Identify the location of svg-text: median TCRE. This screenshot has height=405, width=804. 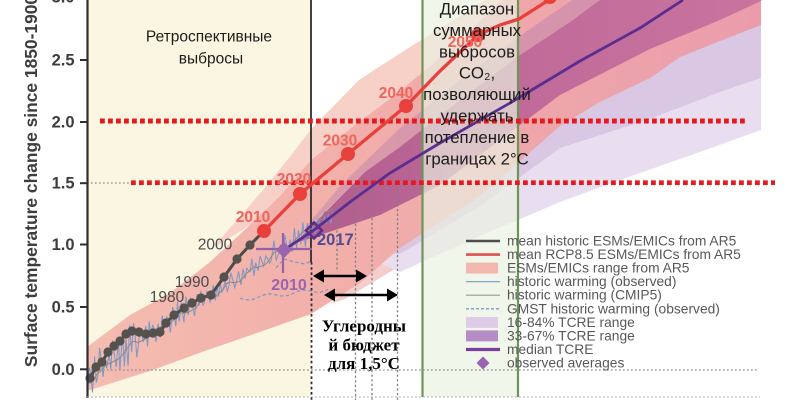
(550, 349).